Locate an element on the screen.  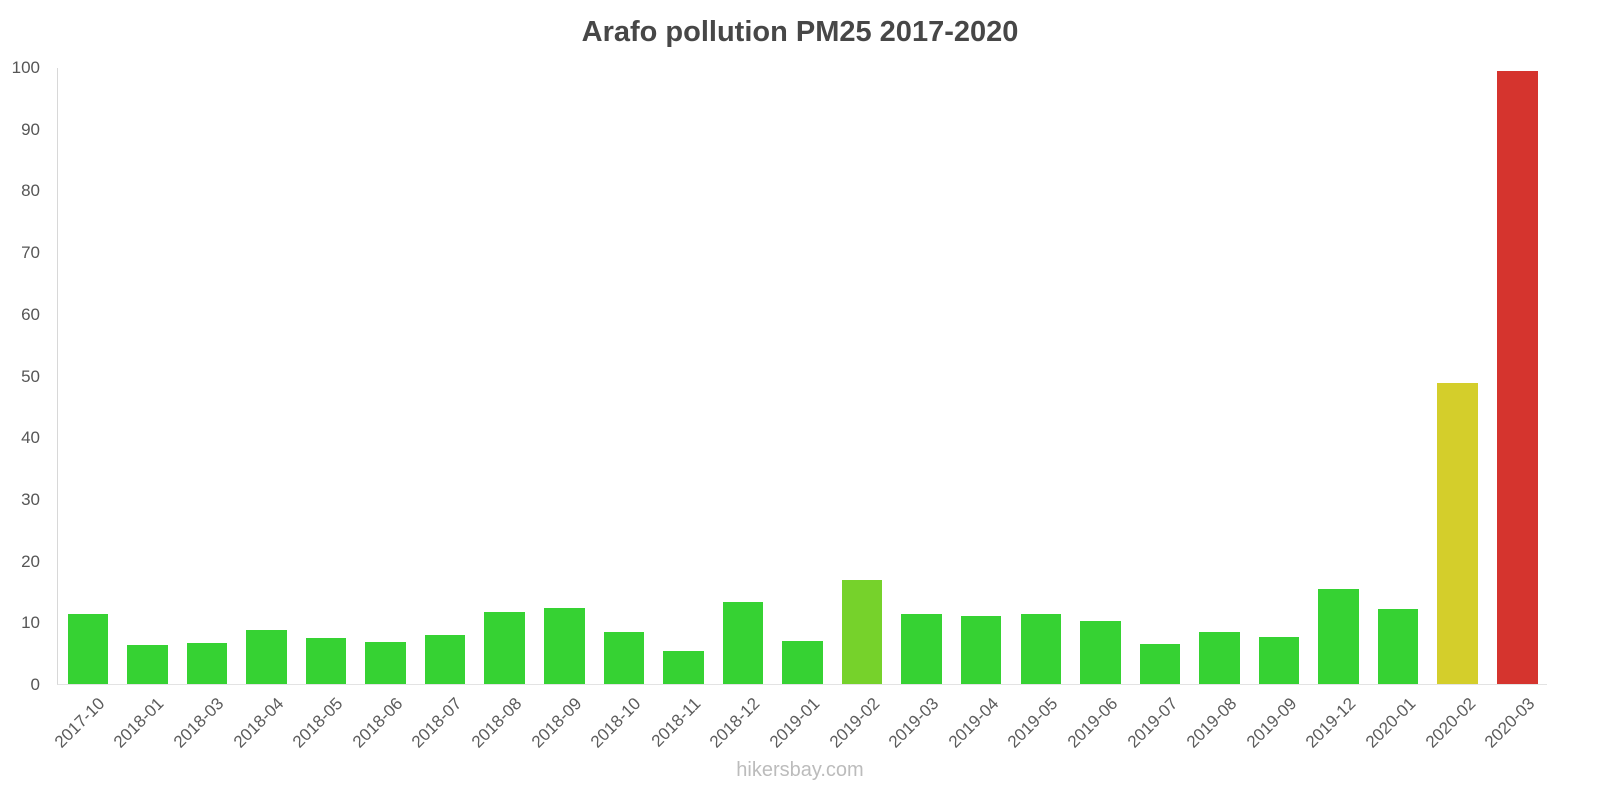
y-tick-label: 60 is located at coordinates (30, 314).